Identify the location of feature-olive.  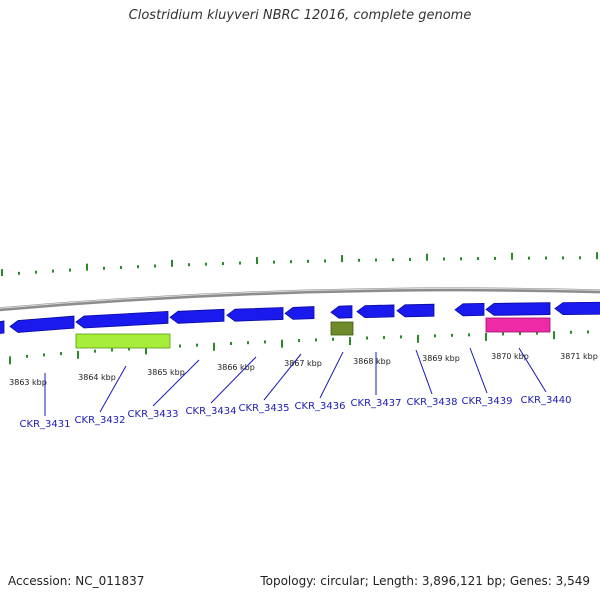
(342, 328).